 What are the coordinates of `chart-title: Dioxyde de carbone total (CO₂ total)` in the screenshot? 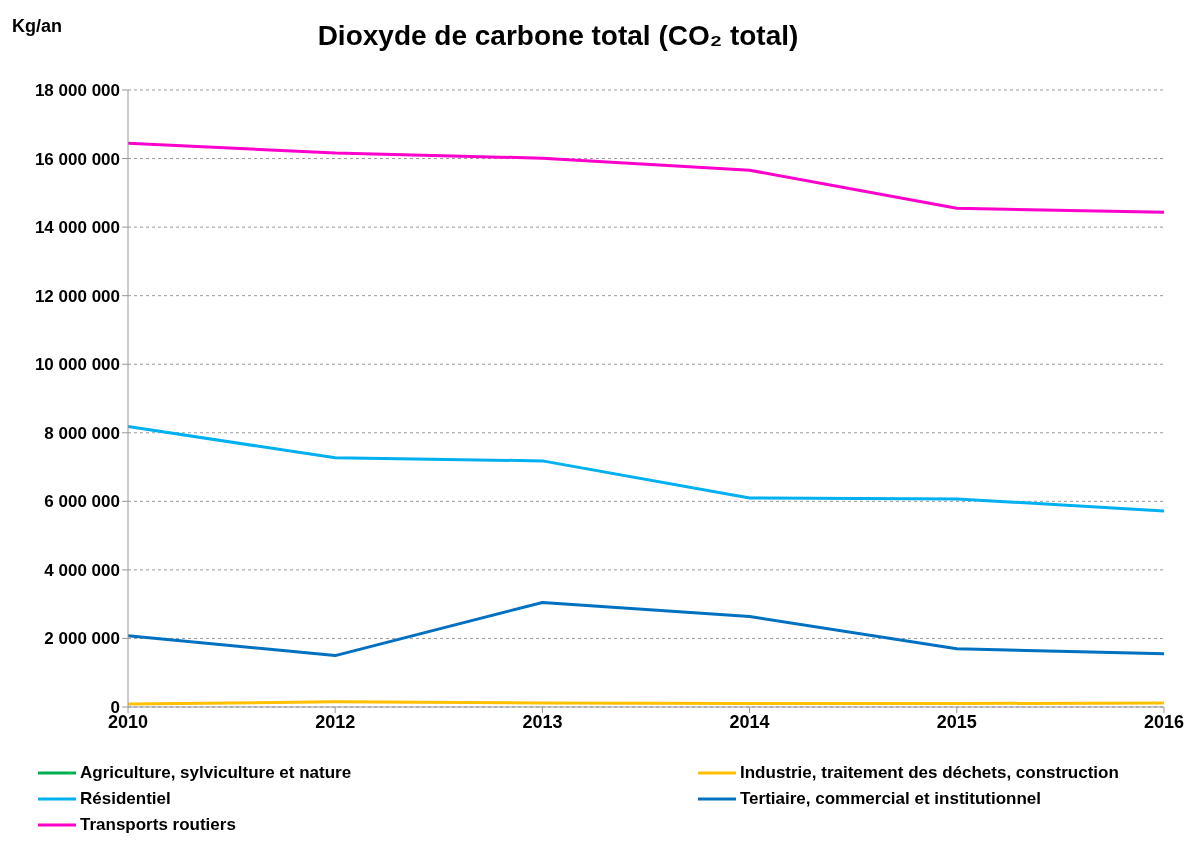 It's located at (558, 35).